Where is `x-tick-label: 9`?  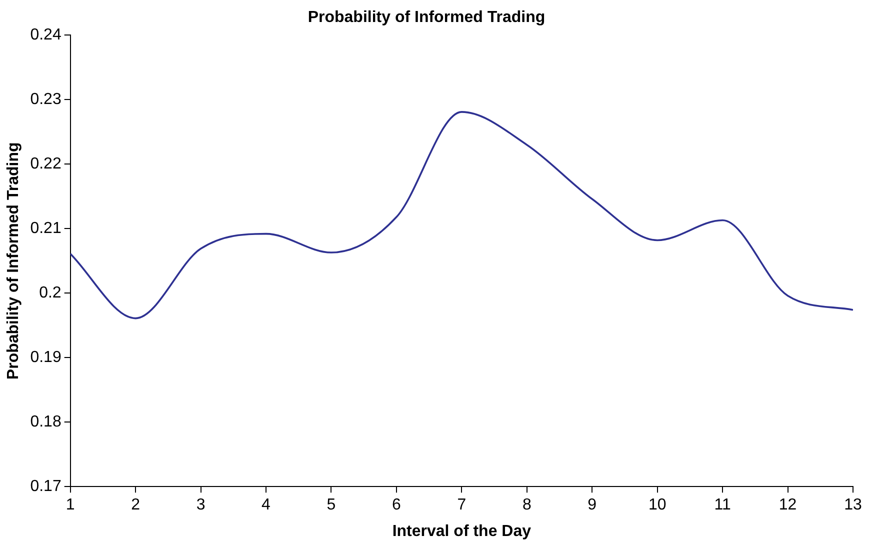
x-tick-label: 9 is located at coordinates (592, 505).